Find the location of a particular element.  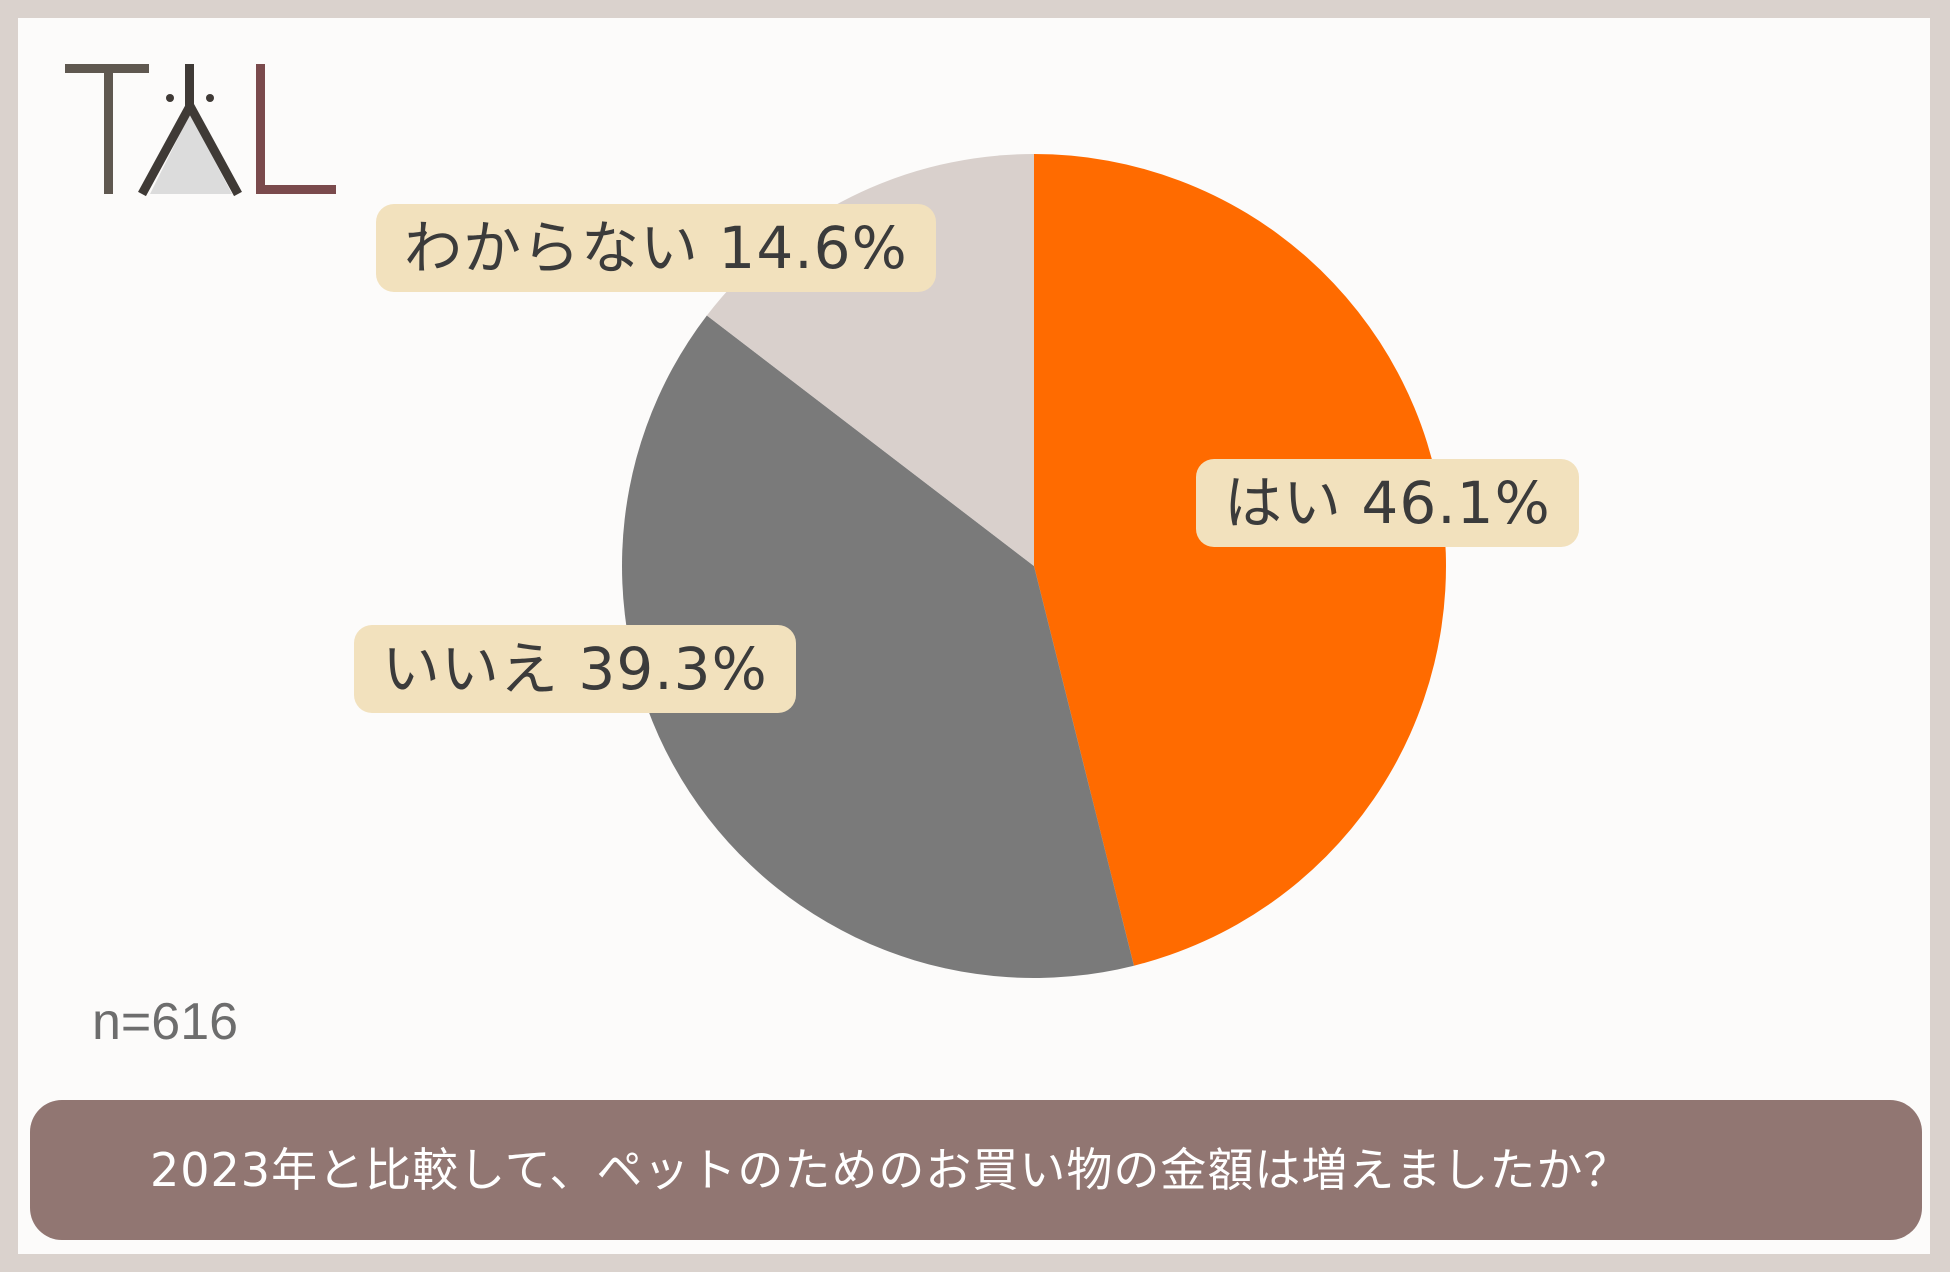

question-banner: 2023年と比較して、ペットのためのお買い物の金額は増えましたか？ is located at coordinates (976, 1170).